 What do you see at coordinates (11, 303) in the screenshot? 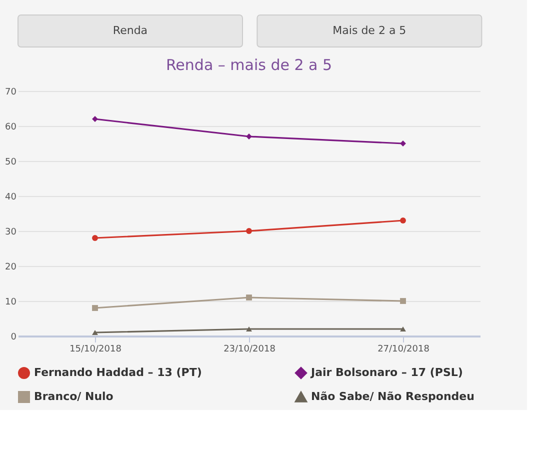
I see `y-tick-label: 10` at bounding box center [11, 303].